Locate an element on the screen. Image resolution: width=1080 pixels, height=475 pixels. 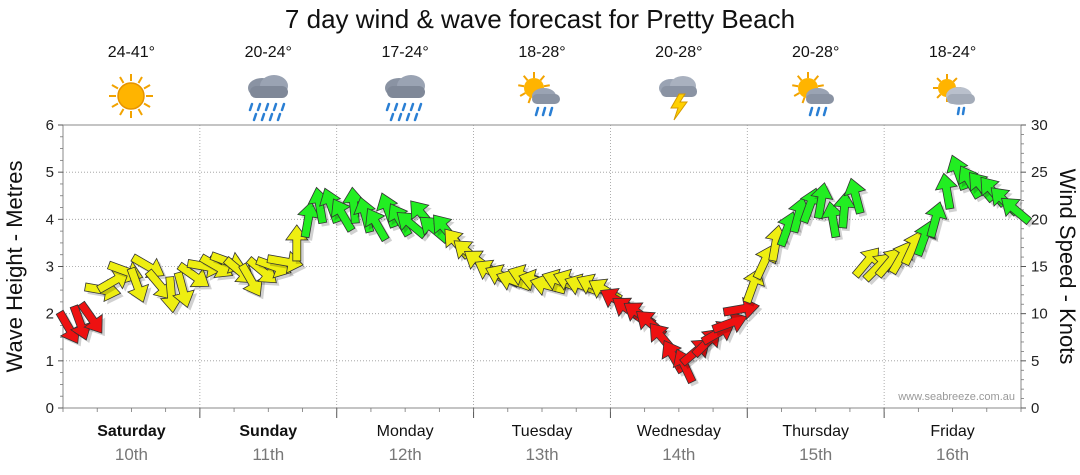
day-name-label: Sunday is located at coordinates (268, 431).